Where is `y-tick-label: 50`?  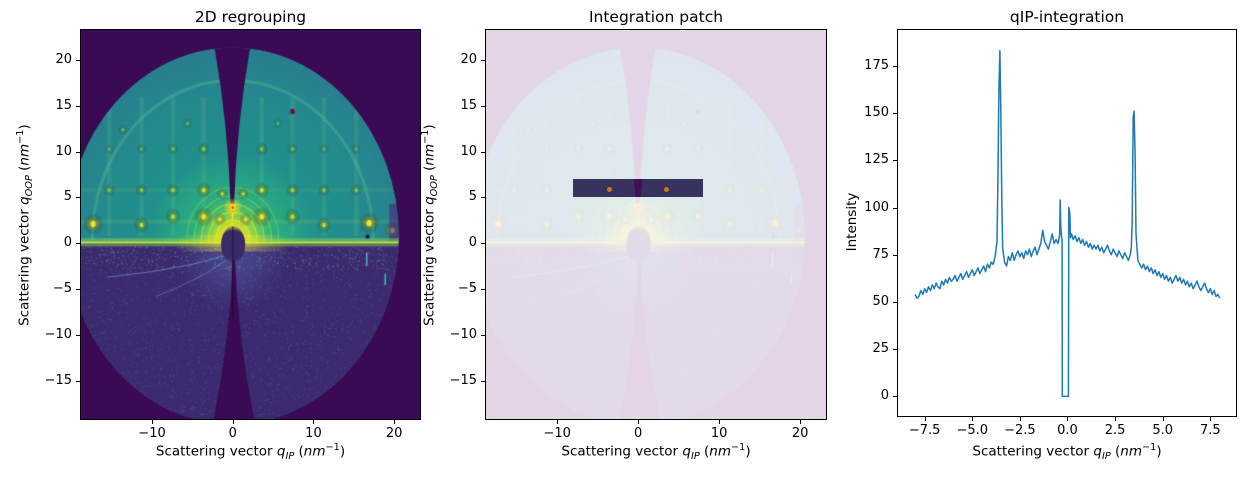 y-tick-label: 50 is located at coordinates (880, 301).